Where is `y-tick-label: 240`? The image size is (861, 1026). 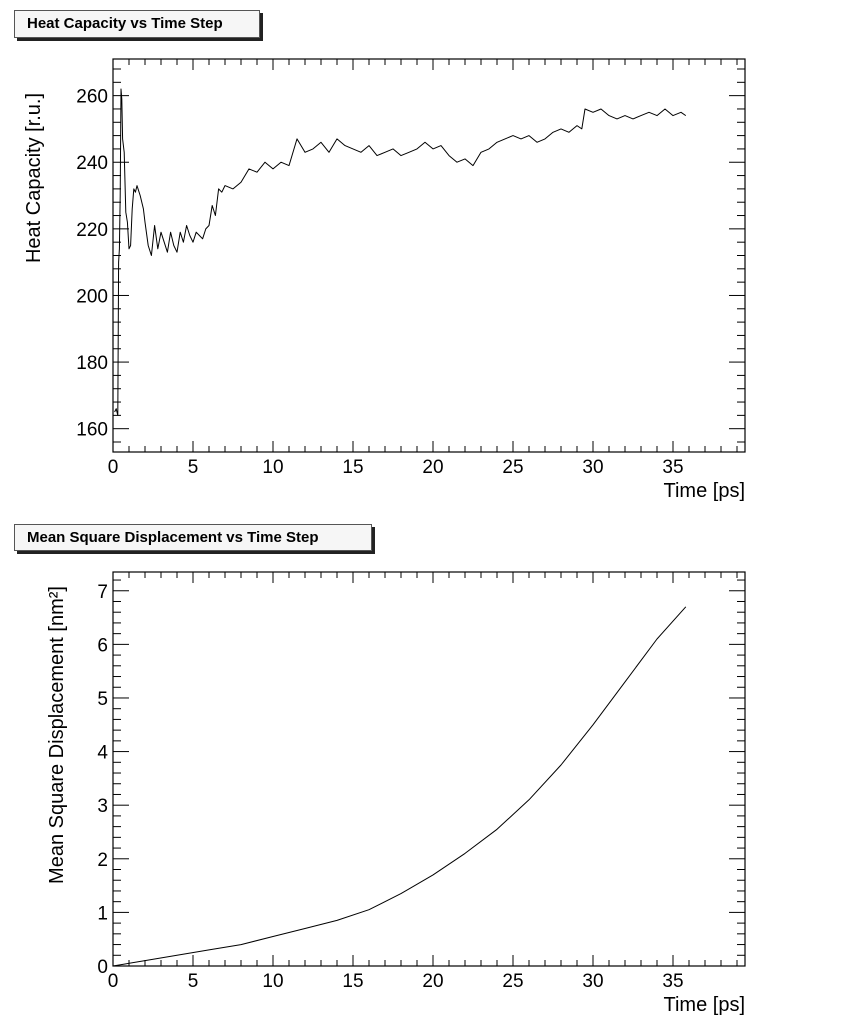 y-tick-label: 240 is located at coordinates (92, 163).